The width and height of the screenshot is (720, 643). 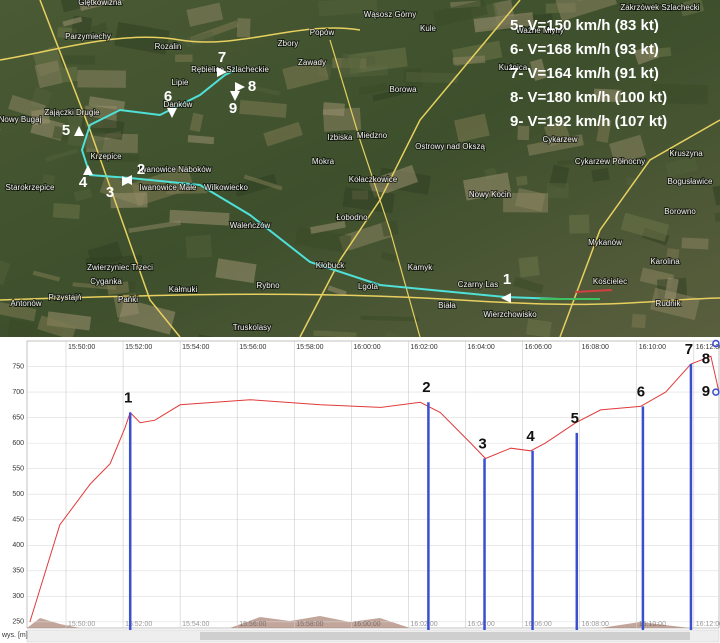 What do you see at coordinates (445, 636) in the screenshot?
I see `scrollbar-thumb` at bounding box center [445, 636].